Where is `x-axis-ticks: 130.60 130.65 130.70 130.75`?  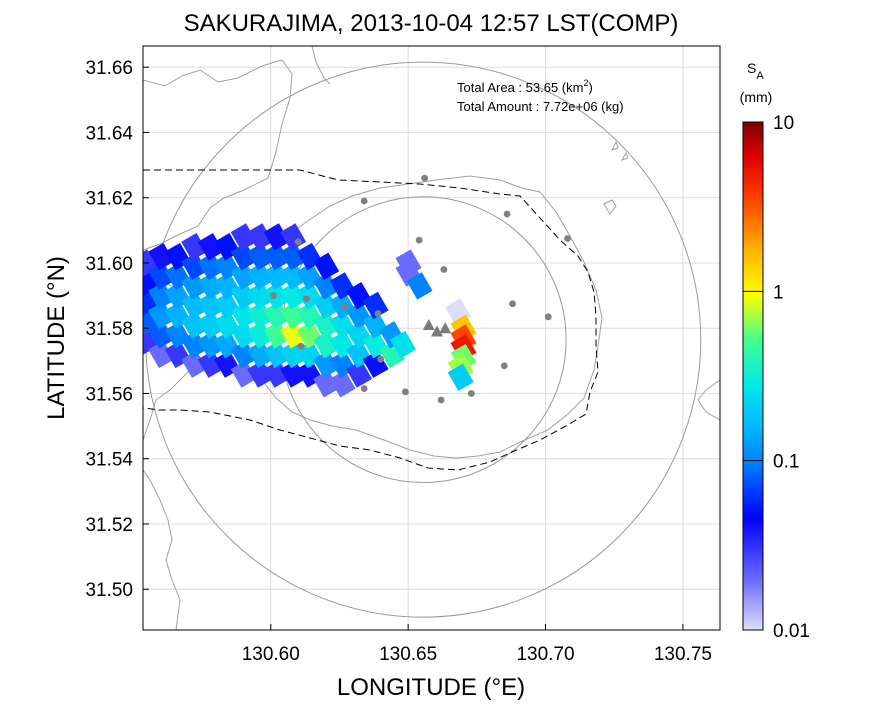 x-axis-ticks: 130.60 130.65 130.70 130.75 is located at coordinates (477, 644).